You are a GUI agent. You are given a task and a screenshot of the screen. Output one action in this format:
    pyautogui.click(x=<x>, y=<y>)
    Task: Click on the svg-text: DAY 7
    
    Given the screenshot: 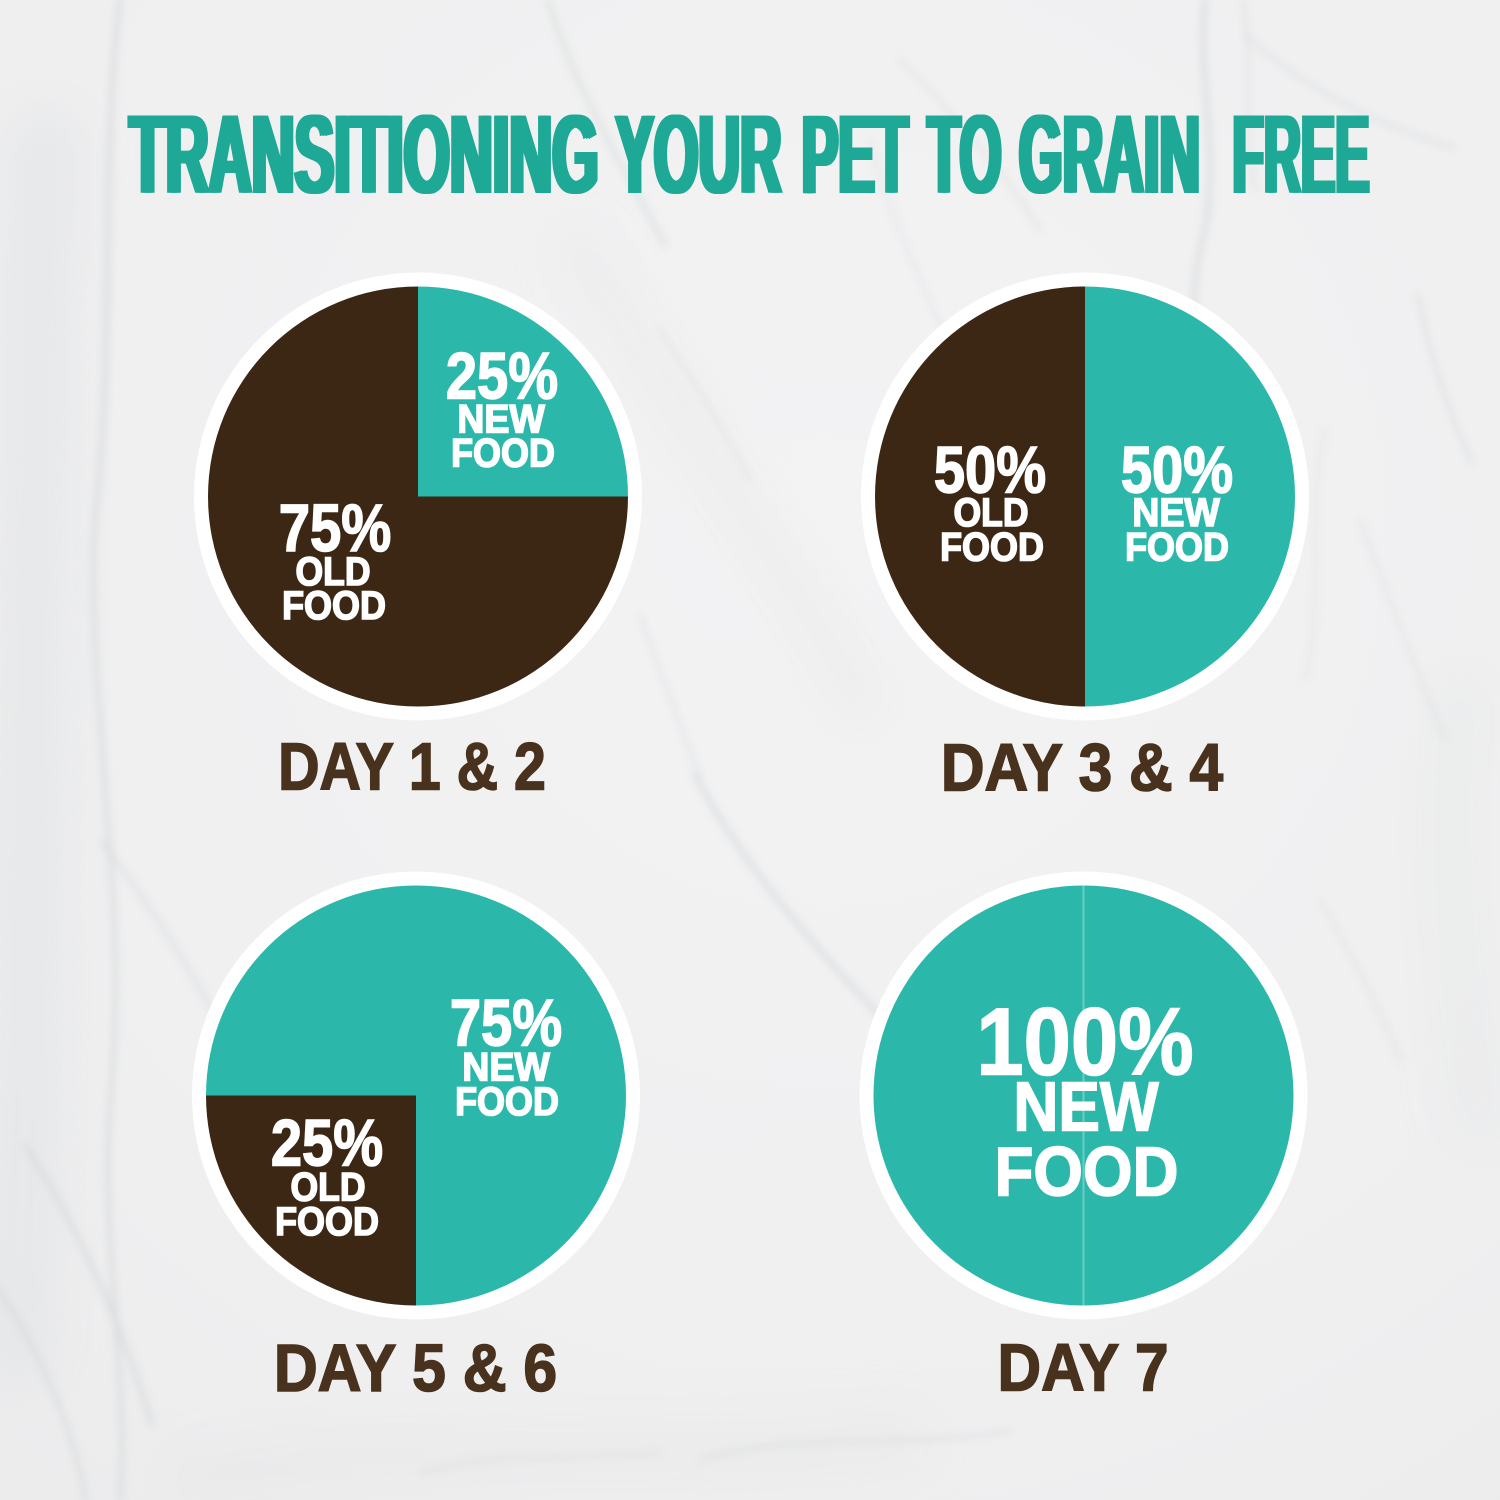 What is the action you would take?
    pyautogui.click(x=1083, y=1368)
    